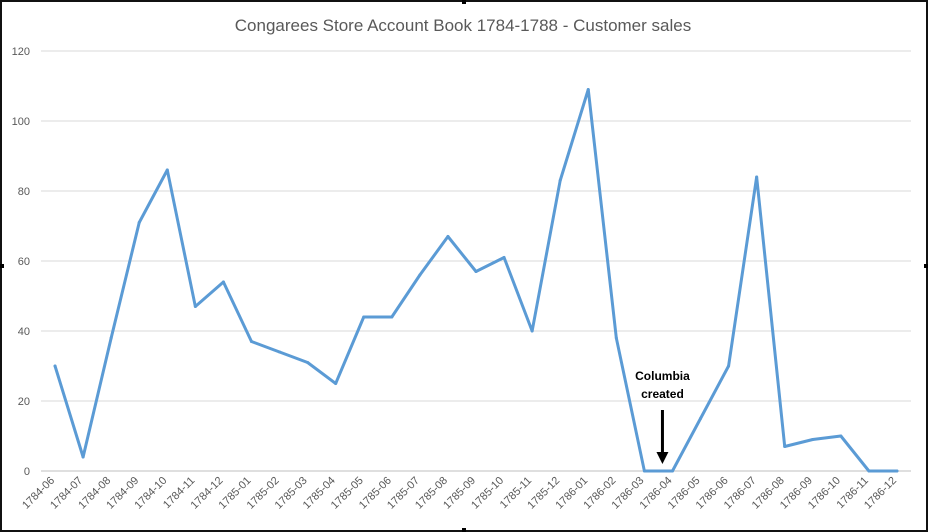  What do you see at coordinates (464, 2) in the screenshot?
I see `resize-handle-top` at bounding box center [464, 2].